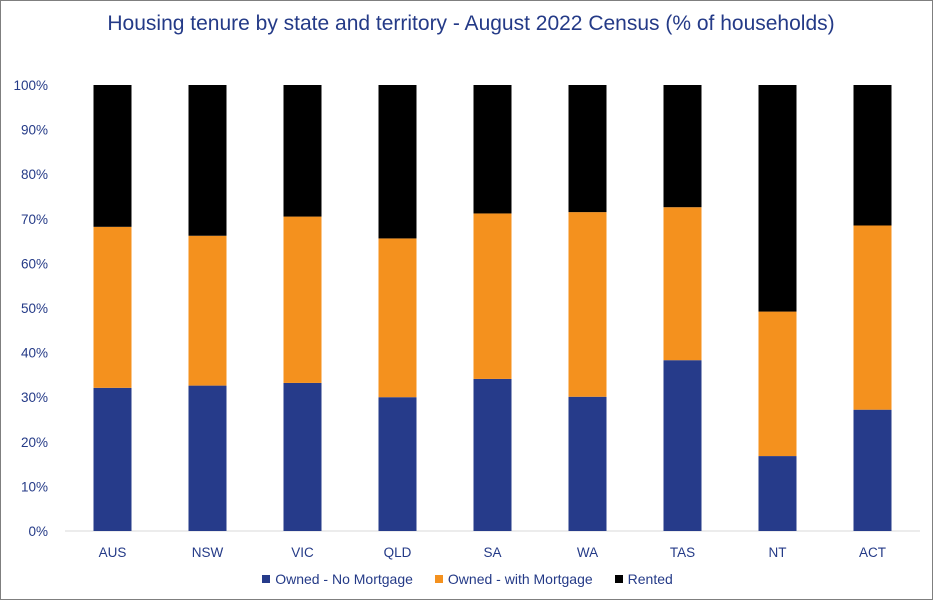 The height and width of the screenshot is (600, 933). Describe the element at coordinates (587, 552) in the screenshot. I see `x-tick-label: WA` at that location.